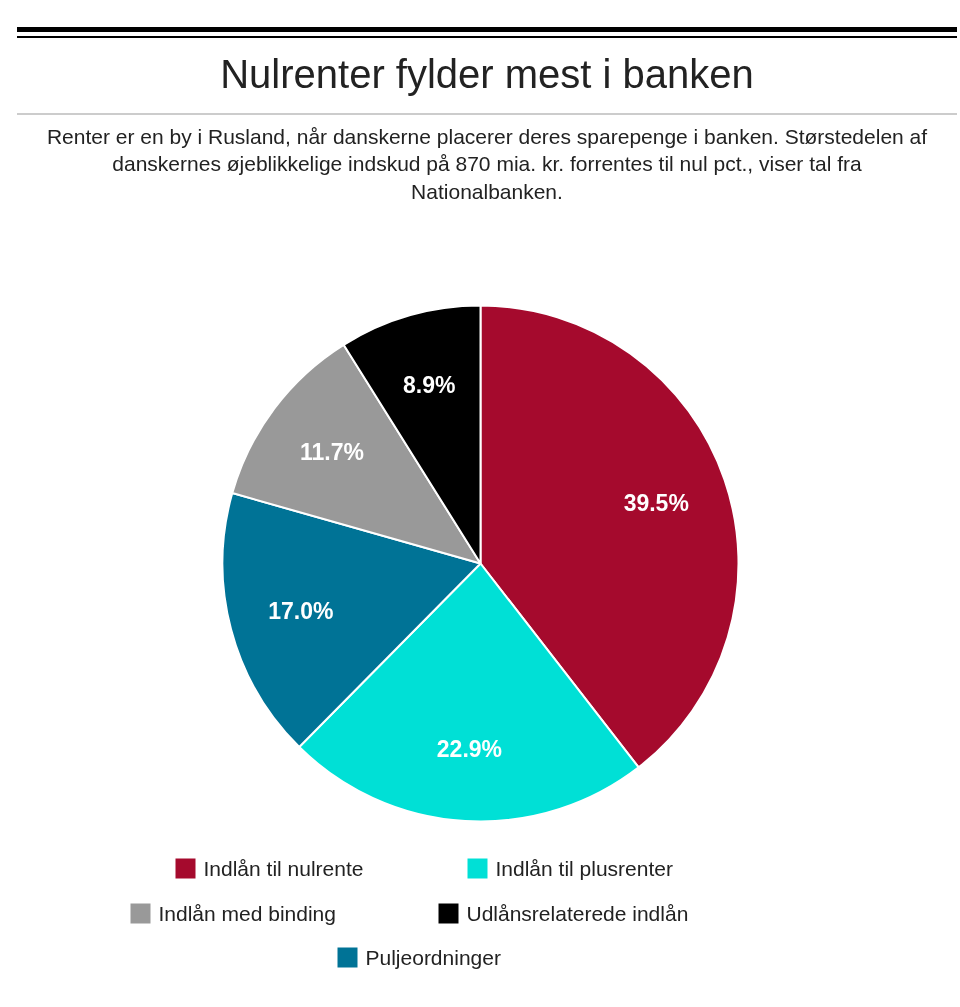 Image resolution: width=960 pixels, height=1007 pixels. What do you see at coordinates (469, 748) in the screenshot?
I see `data-label: 22.9%` at bounding box center [469, 748].